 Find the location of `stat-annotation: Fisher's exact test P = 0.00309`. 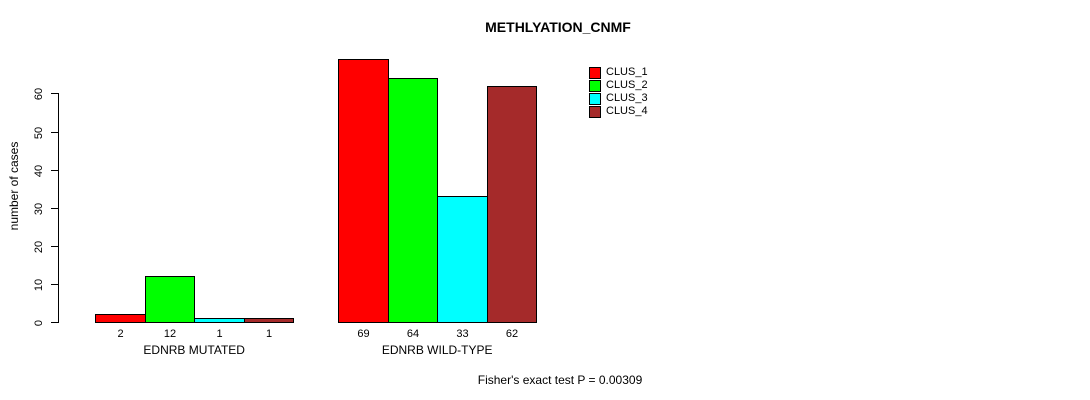

stat-annotation: Fisher's exact test P = 0.00309 is located at coordinates (560, 380).